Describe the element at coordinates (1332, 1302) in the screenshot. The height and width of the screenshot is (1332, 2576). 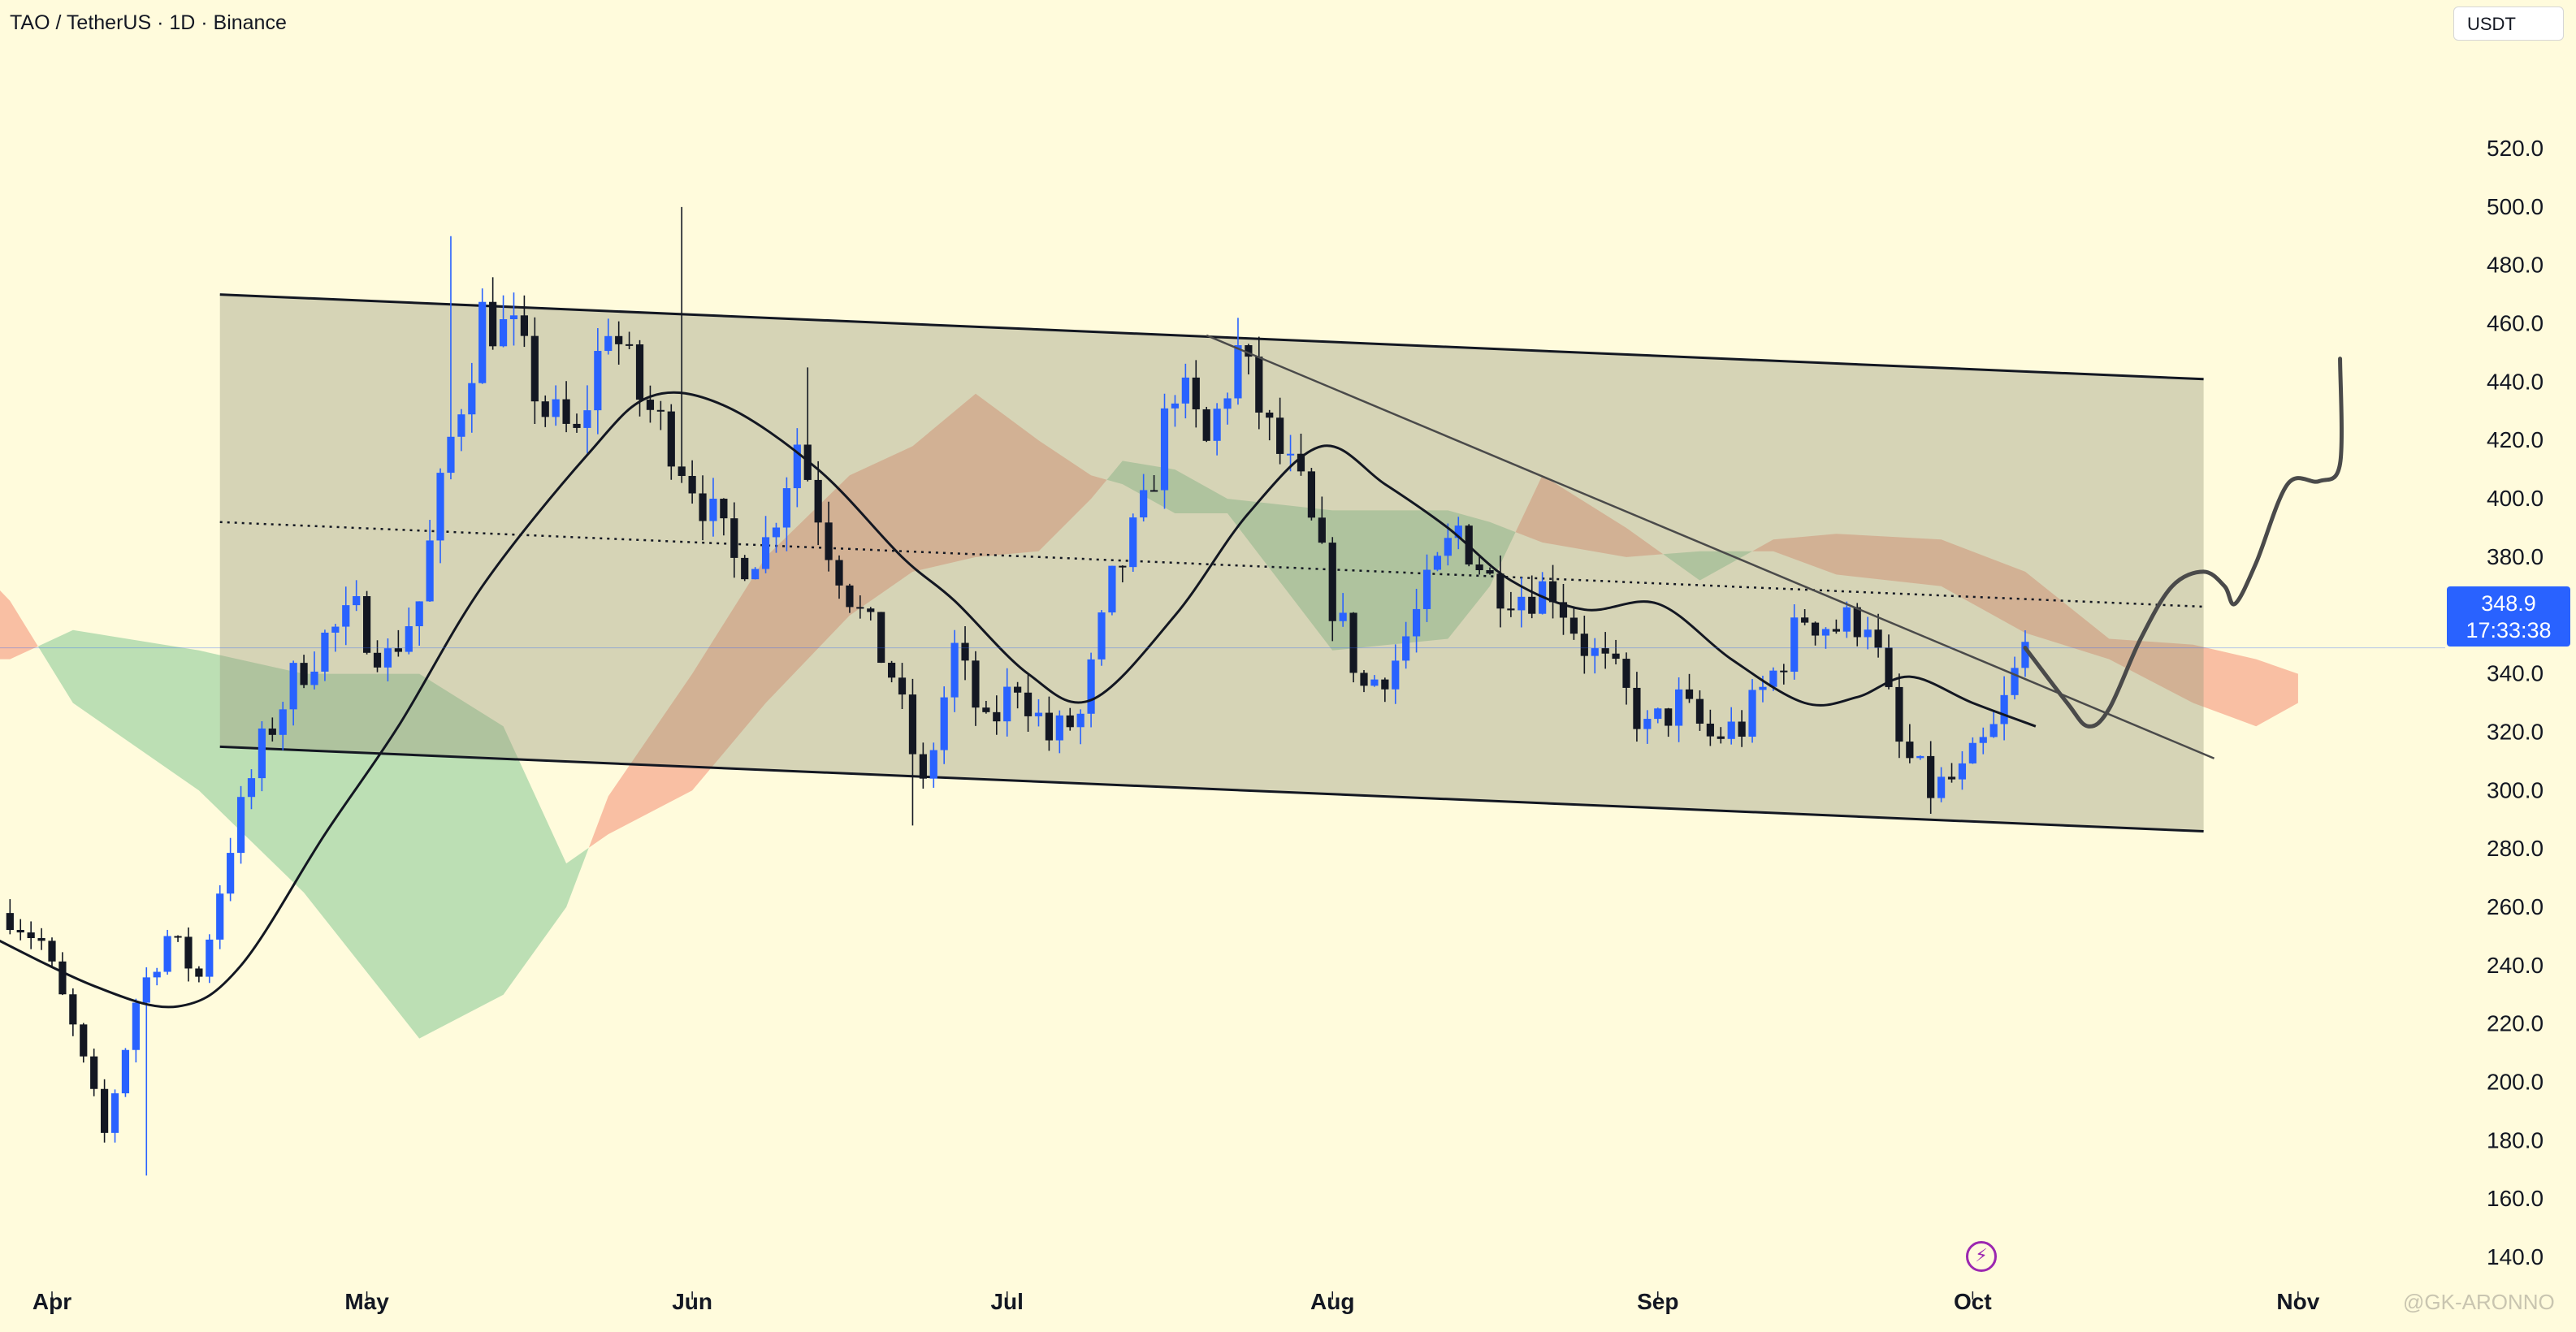
I see `time-tick-label: Aug` at that location.